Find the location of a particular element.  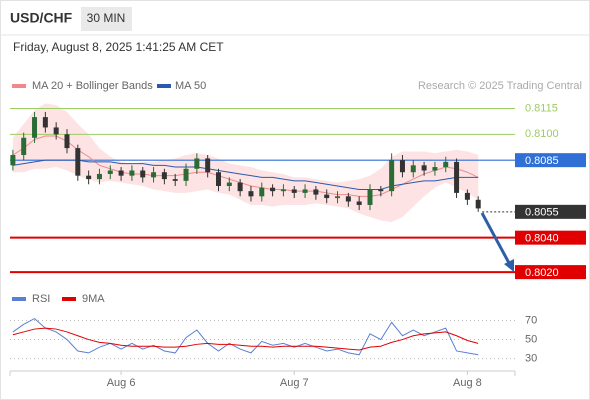

y-tick-label: 0.8100 is located at coordinates (542, 134).